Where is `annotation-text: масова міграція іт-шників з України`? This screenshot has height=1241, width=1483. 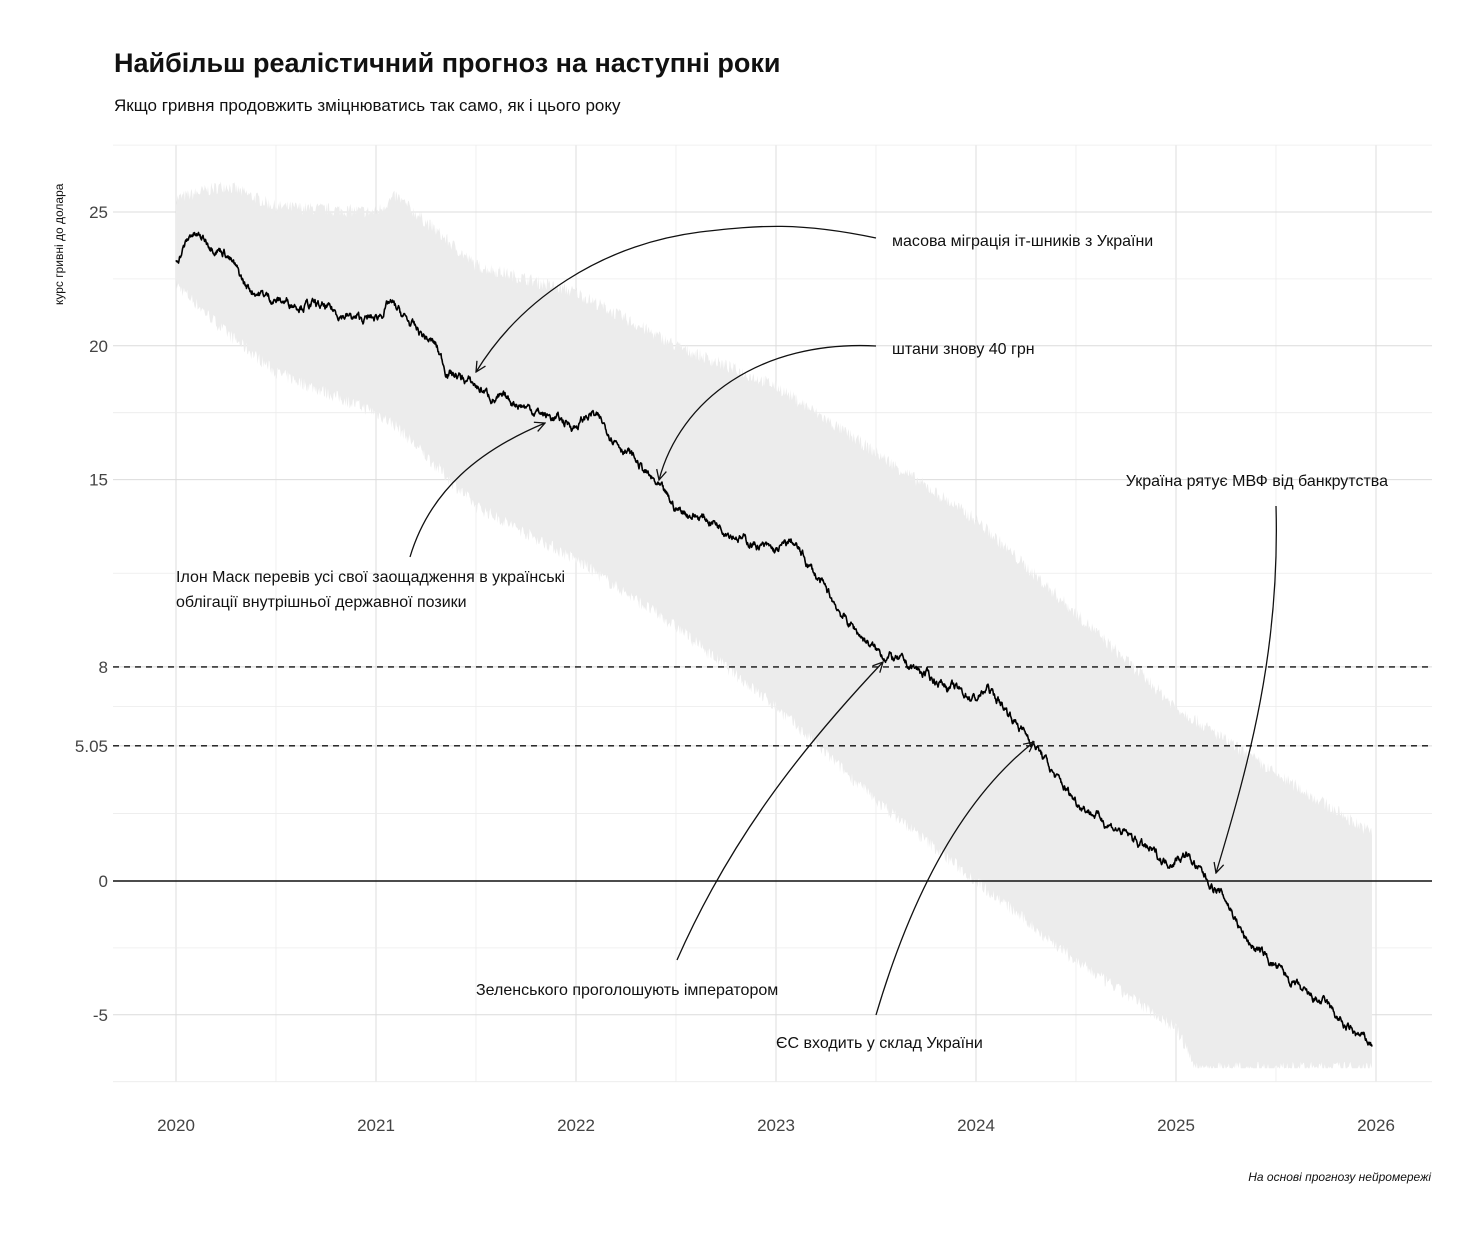 annotation-text: масова міграція іт-шників з України is located at coordinates (1022, 241).